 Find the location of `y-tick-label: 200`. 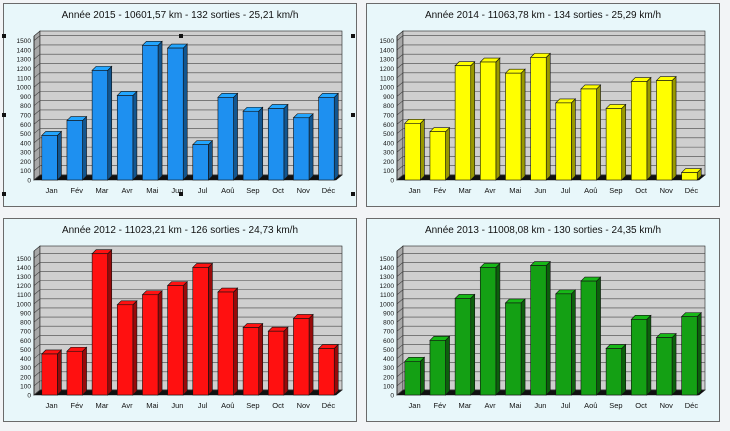

y-tick-label: 200 is located at coordinates (25, 377).